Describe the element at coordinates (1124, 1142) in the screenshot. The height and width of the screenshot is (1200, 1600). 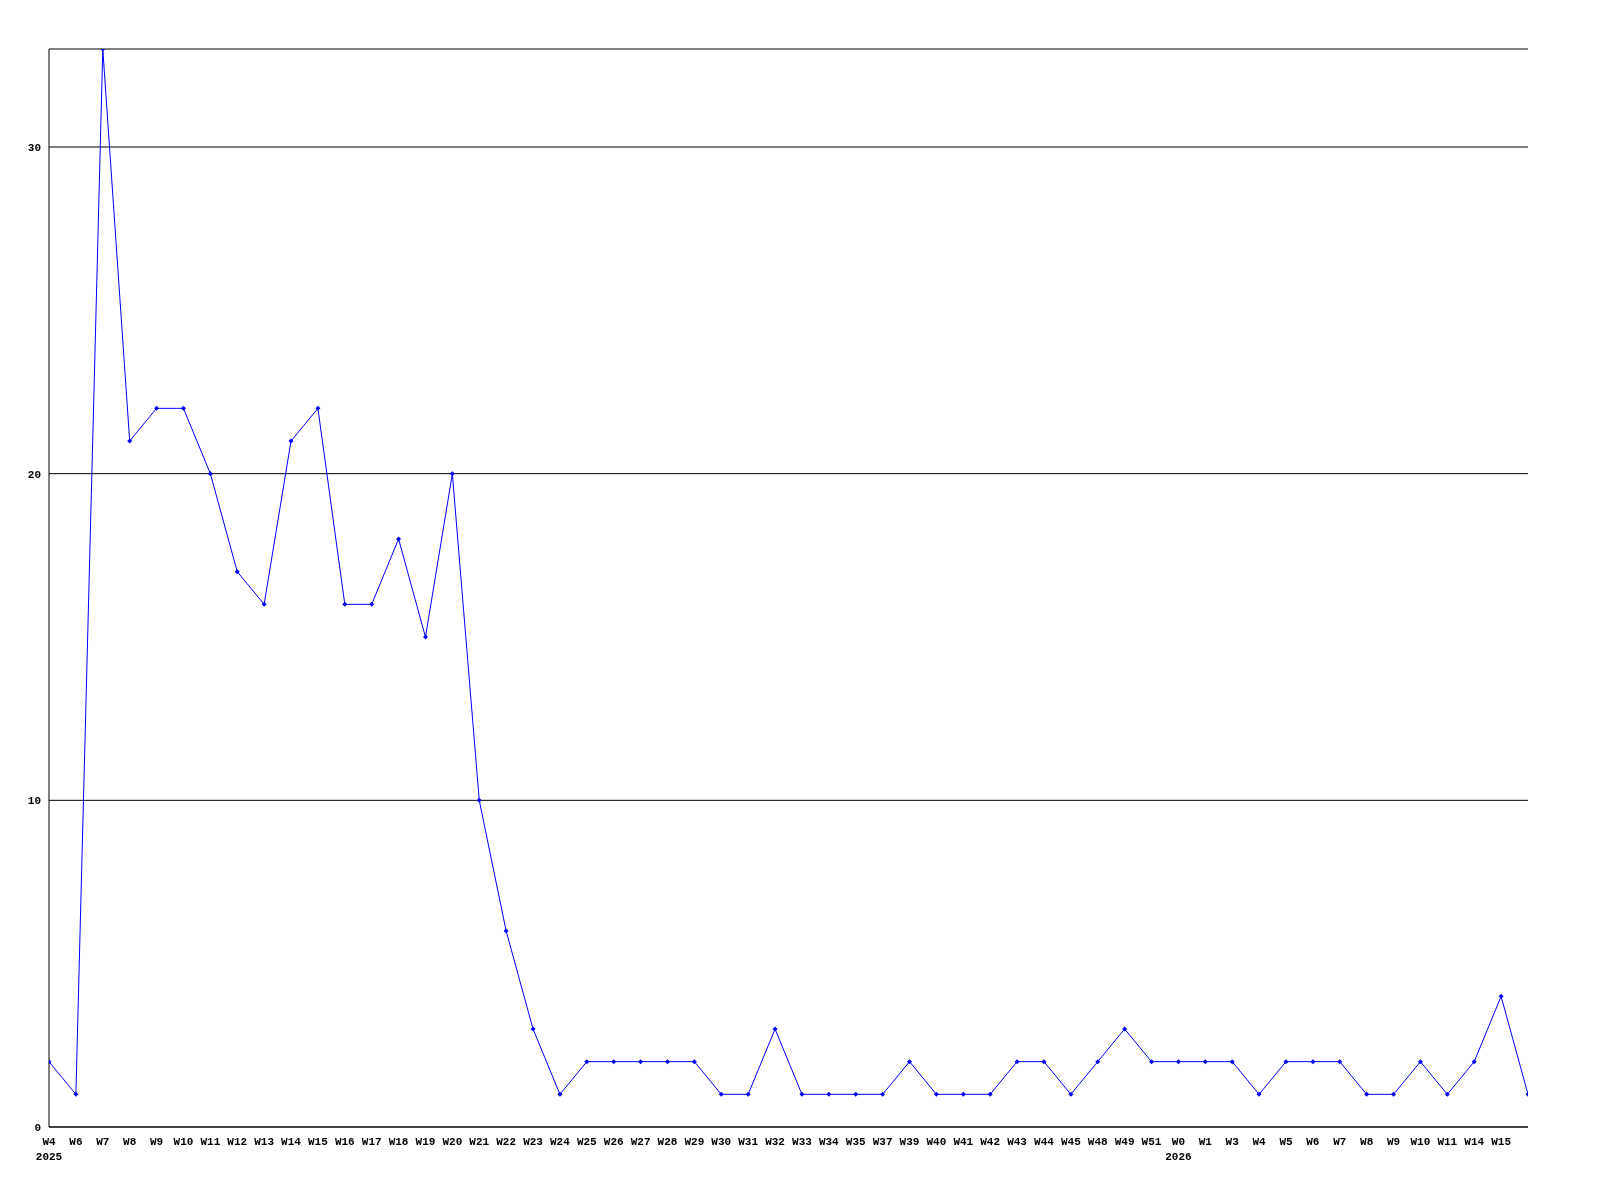
I see `x-tick-label: W49` at that location.